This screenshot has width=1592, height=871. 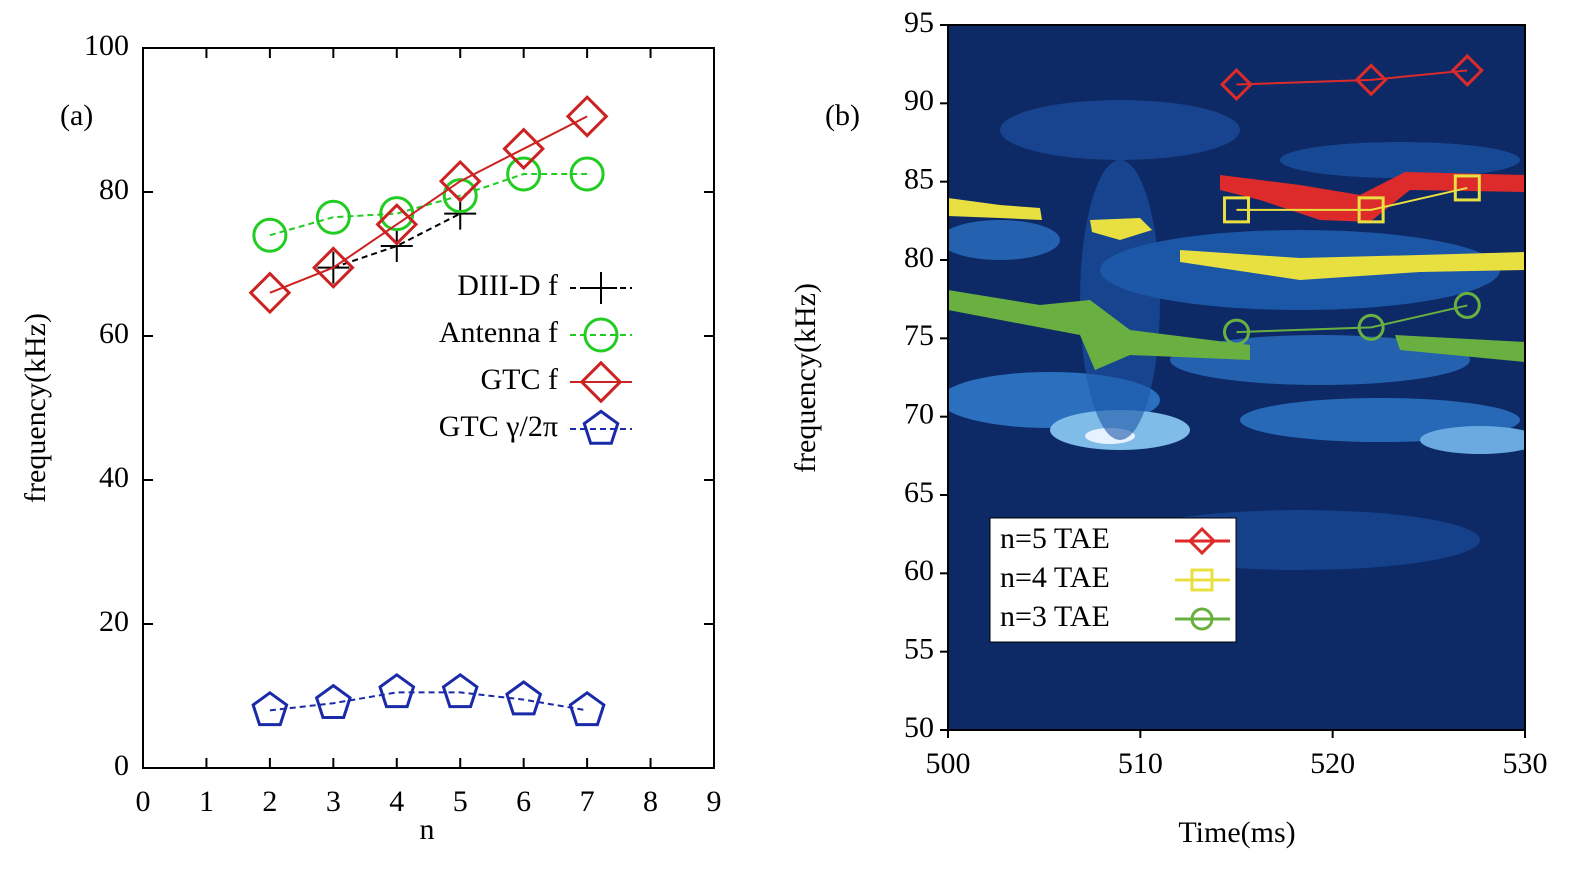 What do you see at coordinates (114, 477) in the screenshot?
I see `y-tick-label: 40` at bounding box center [114, 477].